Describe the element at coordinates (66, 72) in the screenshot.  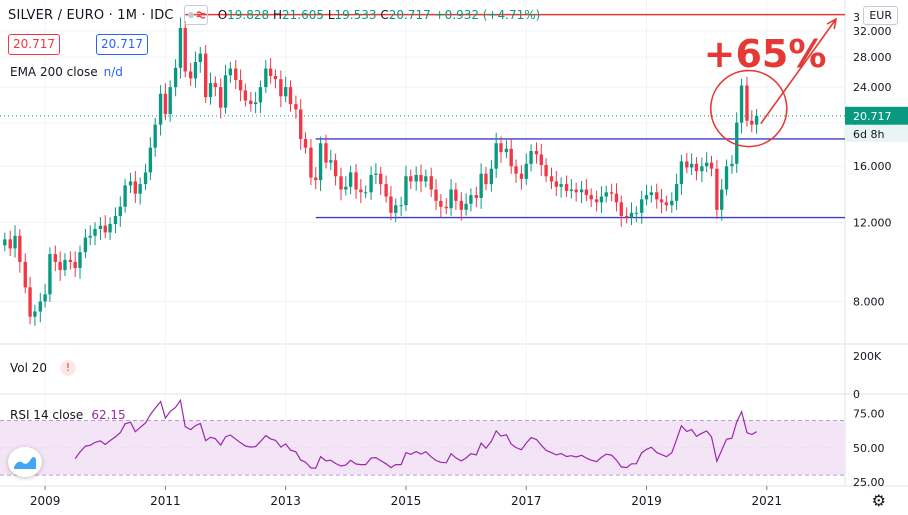
I see `ema-legend: EMA 200 close n/d` at that location.